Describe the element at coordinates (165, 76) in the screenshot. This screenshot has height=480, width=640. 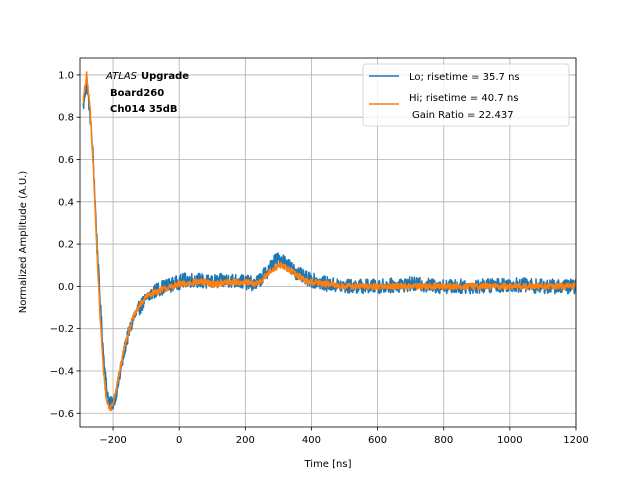
I see `annotation-upgrade: Upgrade` at that location.